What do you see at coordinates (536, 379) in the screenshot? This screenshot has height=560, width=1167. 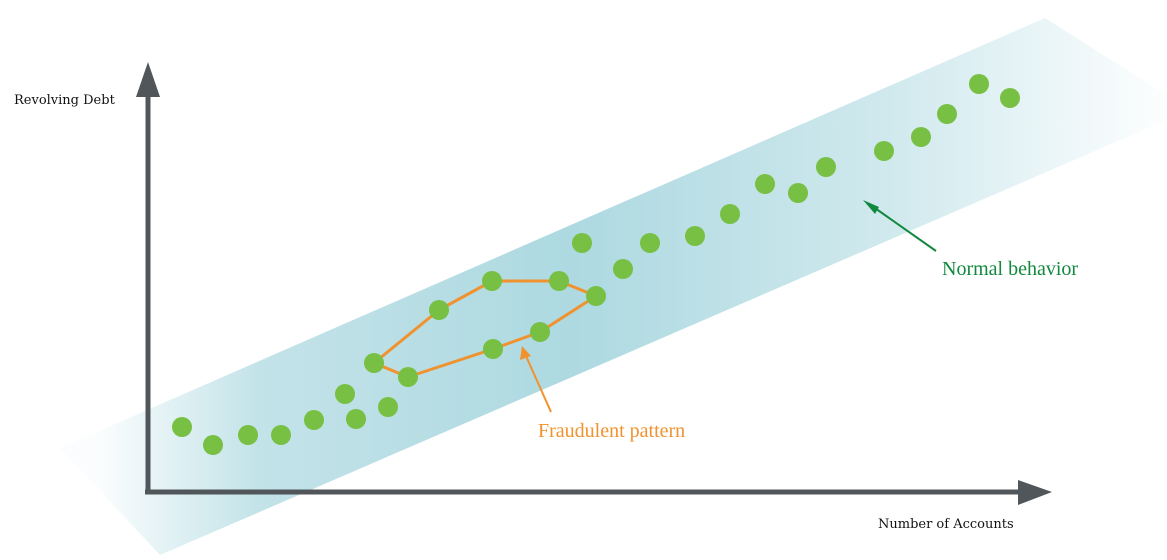 I see `fraud-arrow` at bounding box center [536, 379].